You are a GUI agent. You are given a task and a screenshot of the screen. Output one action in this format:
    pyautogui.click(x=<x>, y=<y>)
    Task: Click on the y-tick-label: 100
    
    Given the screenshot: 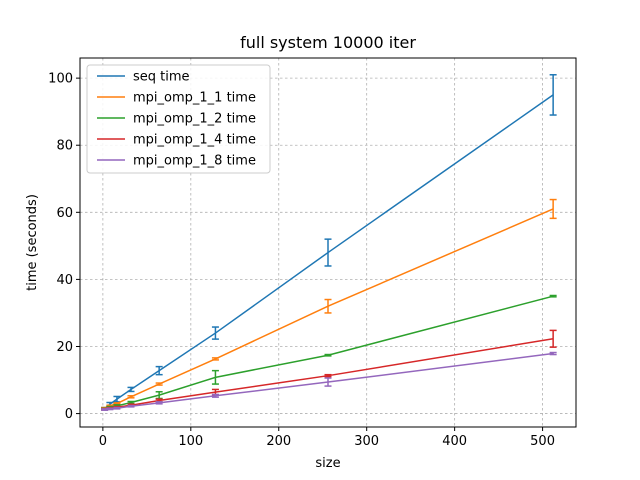 What is the action you would take?
    pyautogui.click(x=60, y=79)
    